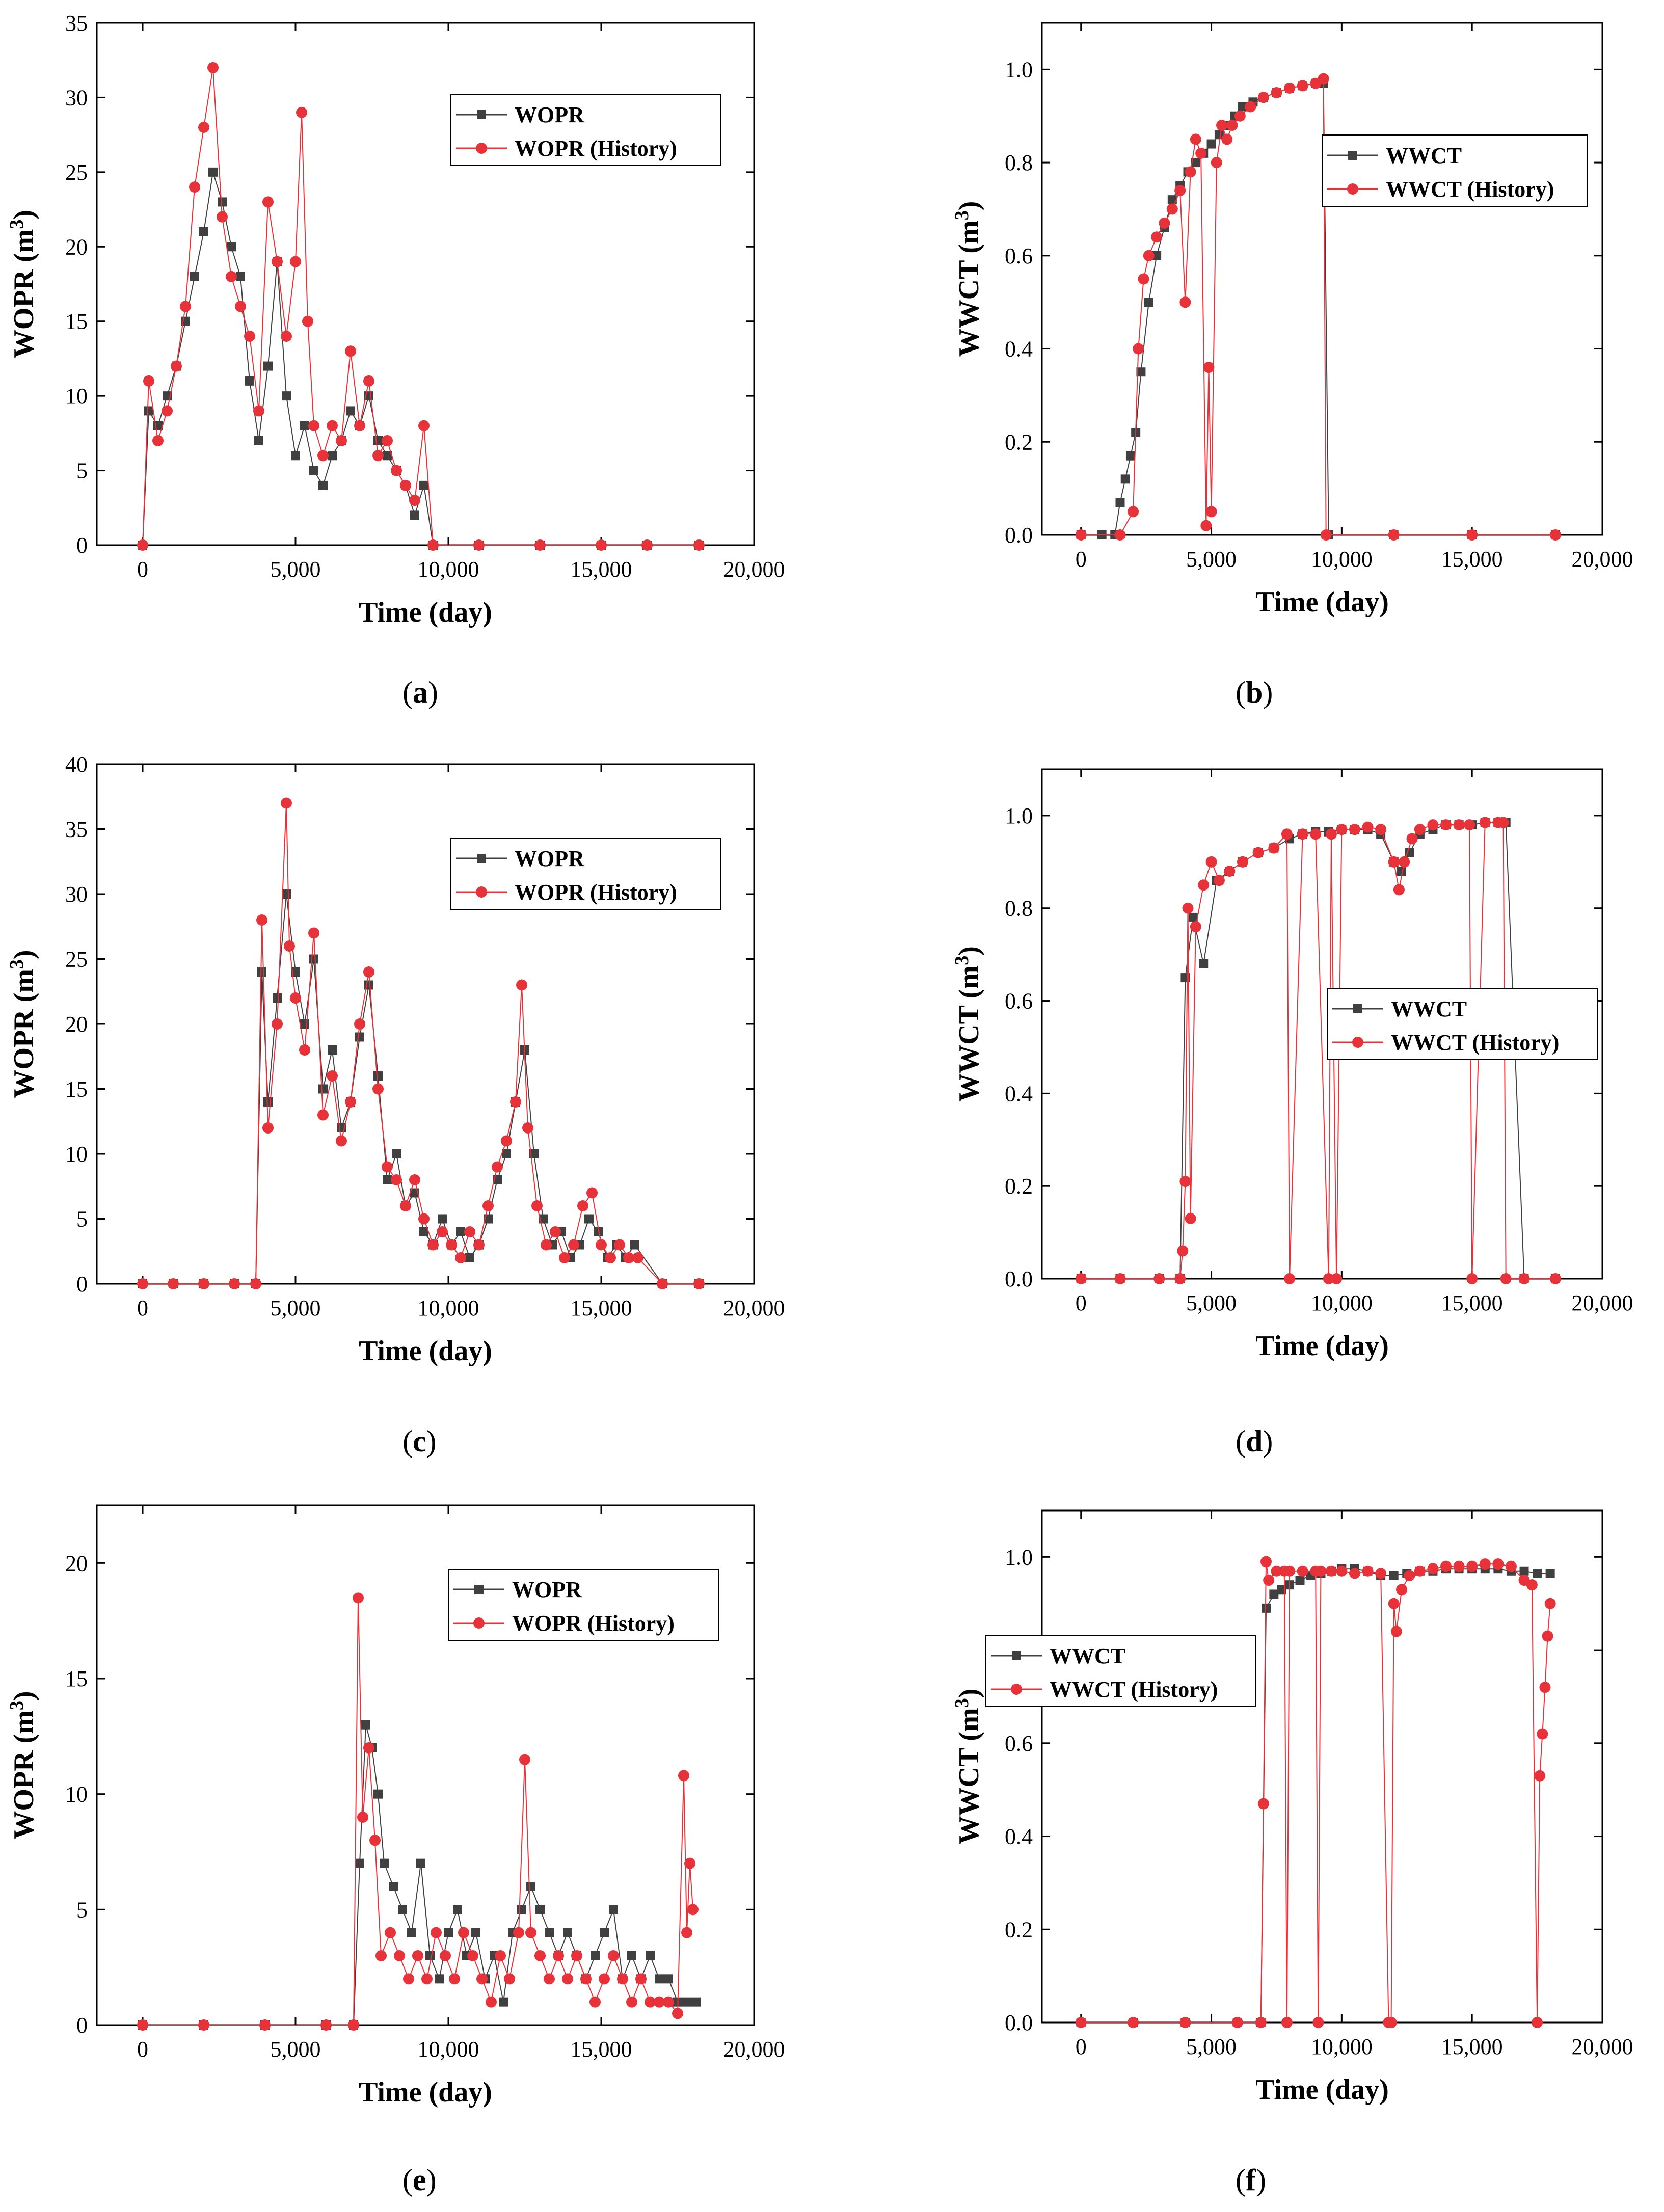 Image resolution: width=1664 pixels, height=2212 pixels. Describe the element at coordinates (1088, 1655) in the screenshot. I see `legend-label: WWCT` at that location.